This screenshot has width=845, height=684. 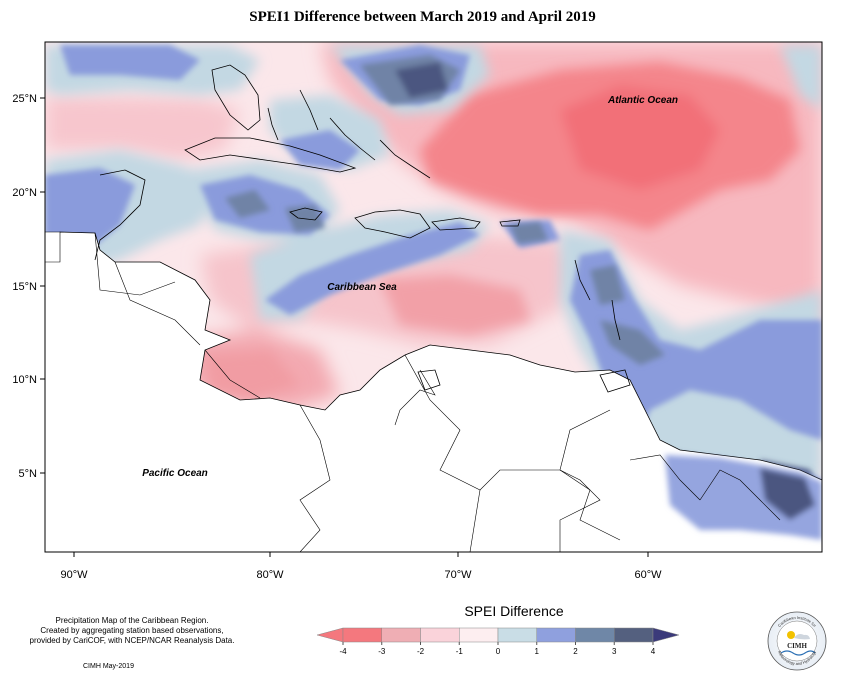 I want to click on logo-text: CIMH, so click(x=797, y=646).